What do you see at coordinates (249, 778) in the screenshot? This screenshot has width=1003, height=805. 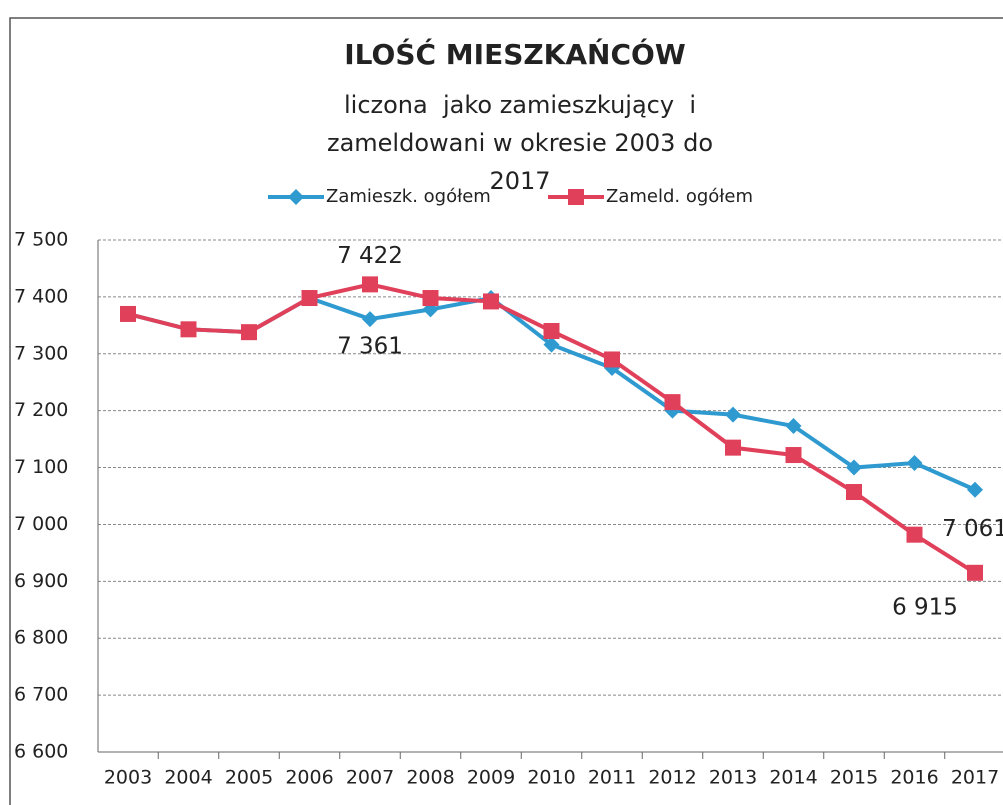 I see `x-tick-label: 2005` at bounding box center [249, 778].